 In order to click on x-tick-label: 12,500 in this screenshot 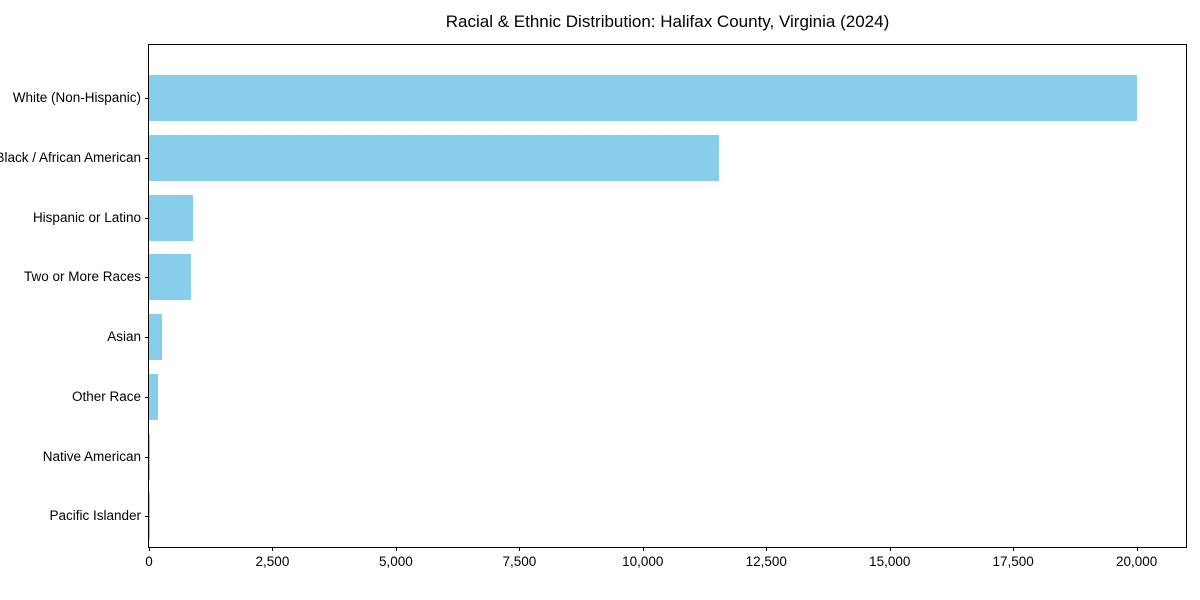, I will do `click(766, 561)`.